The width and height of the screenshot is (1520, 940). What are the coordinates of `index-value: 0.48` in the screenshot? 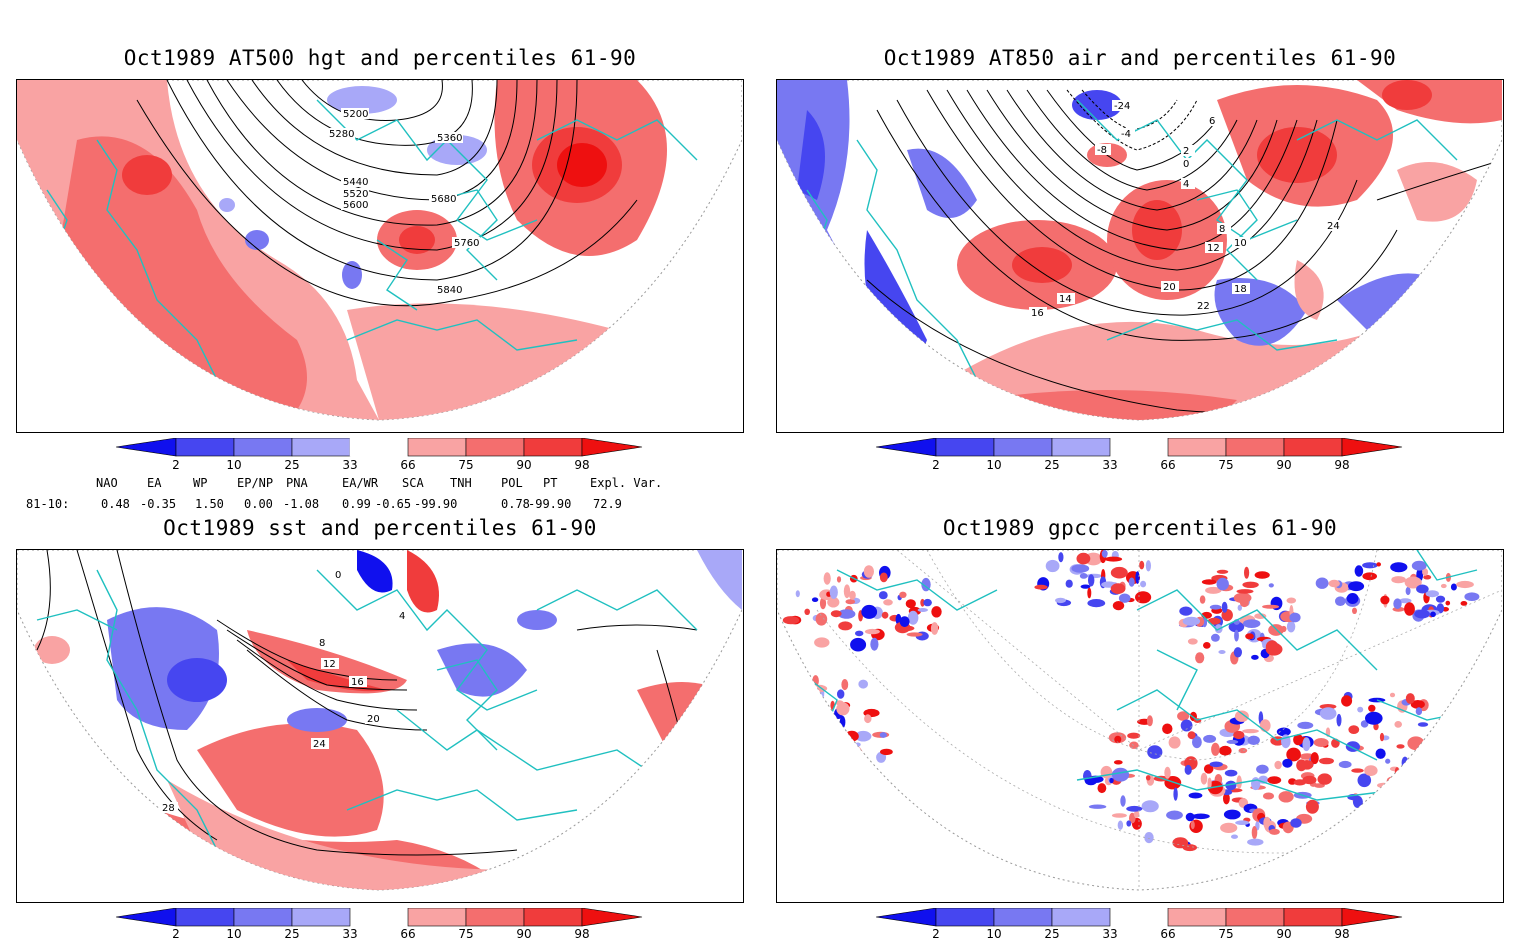 It's located at (115, 504).